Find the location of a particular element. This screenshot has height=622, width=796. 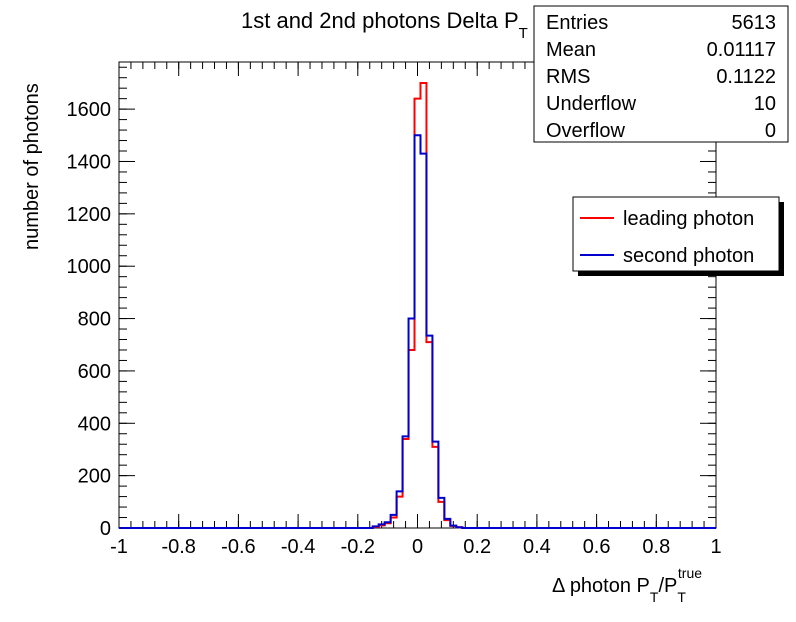

legend-label-second: second photon is located at coordinates (688, 256).